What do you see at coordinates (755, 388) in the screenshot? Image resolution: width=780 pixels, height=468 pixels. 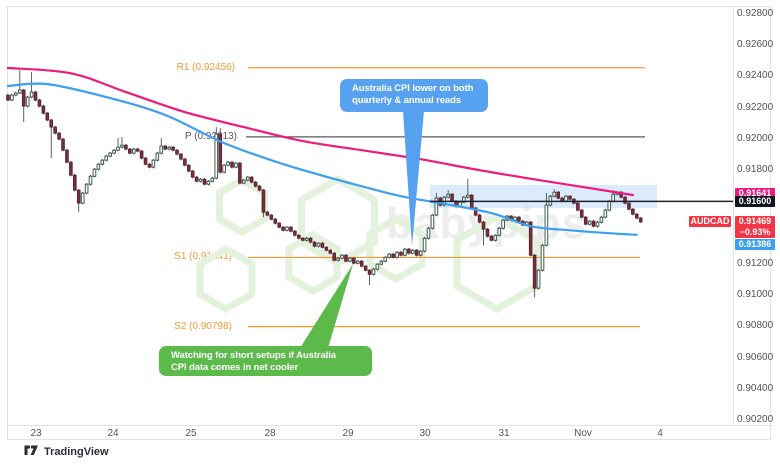 I see `price-axis-label: 0.90400` at bounding box center [755, 388].